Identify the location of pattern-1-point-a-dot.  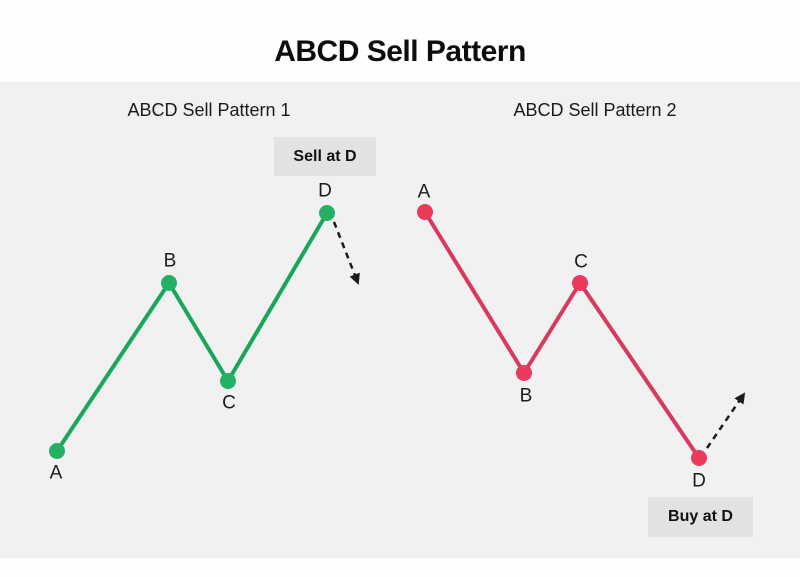
(57, 451).